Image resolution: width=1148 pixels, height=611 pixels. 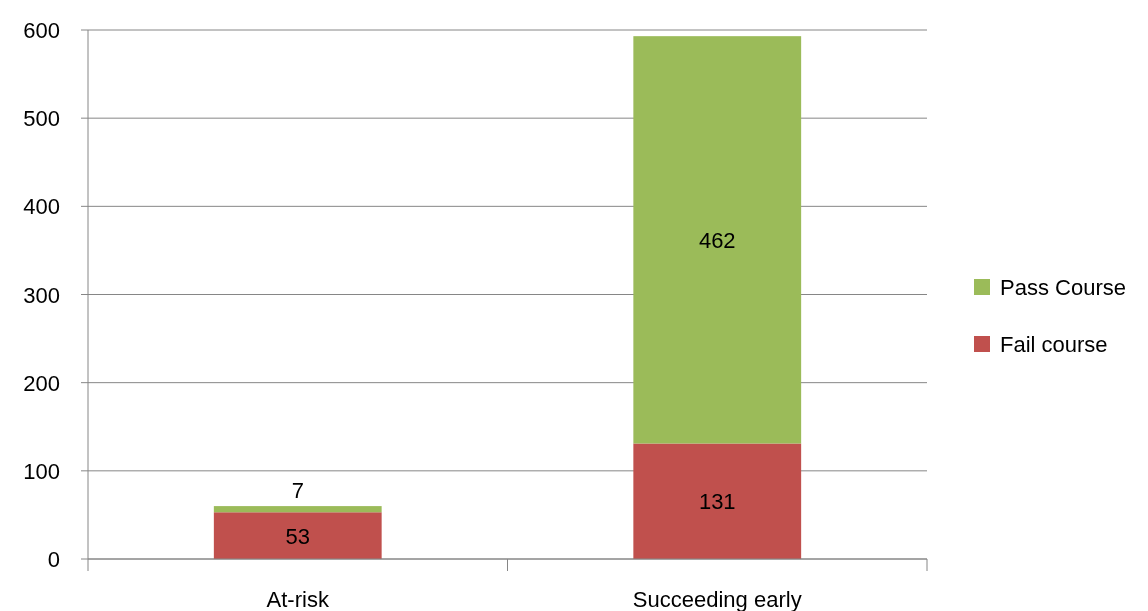 I want to click on legend-label: Pass Course, so click(x=1063, y=287).